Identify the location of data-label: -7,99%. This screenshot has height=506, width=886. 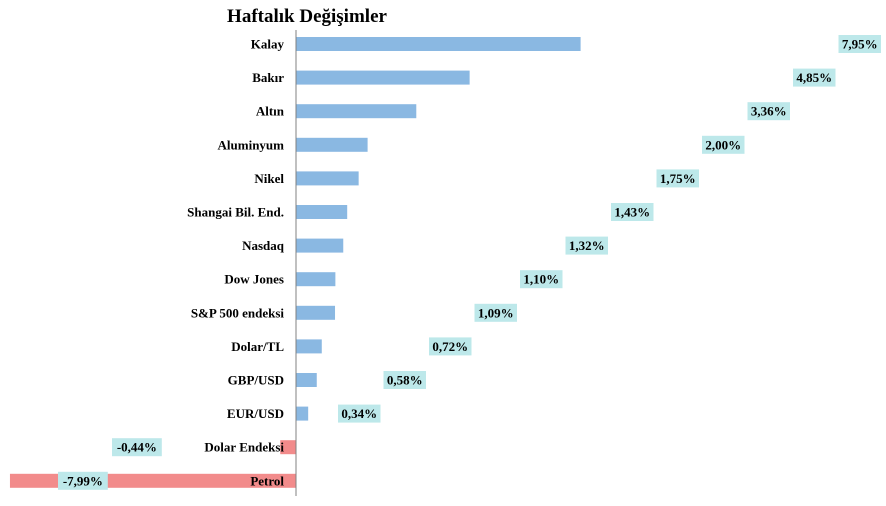
(83, 480).